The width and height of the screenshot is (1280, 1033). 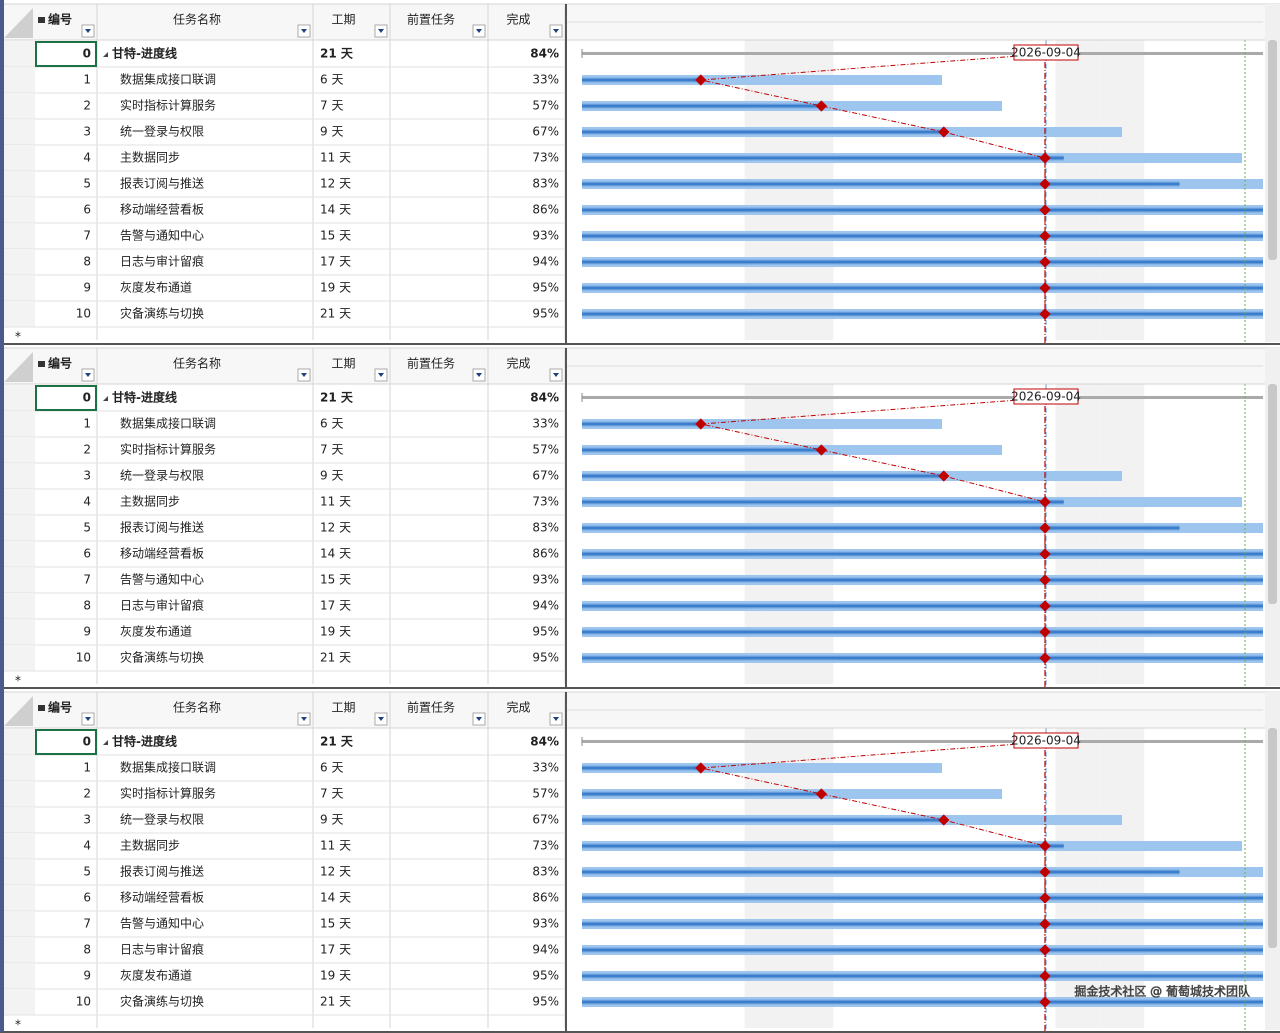 What do you see at coordinates (545, 924) in the screenshot?
I see `percent-complete: 93%` at bounding box center [545, 924].